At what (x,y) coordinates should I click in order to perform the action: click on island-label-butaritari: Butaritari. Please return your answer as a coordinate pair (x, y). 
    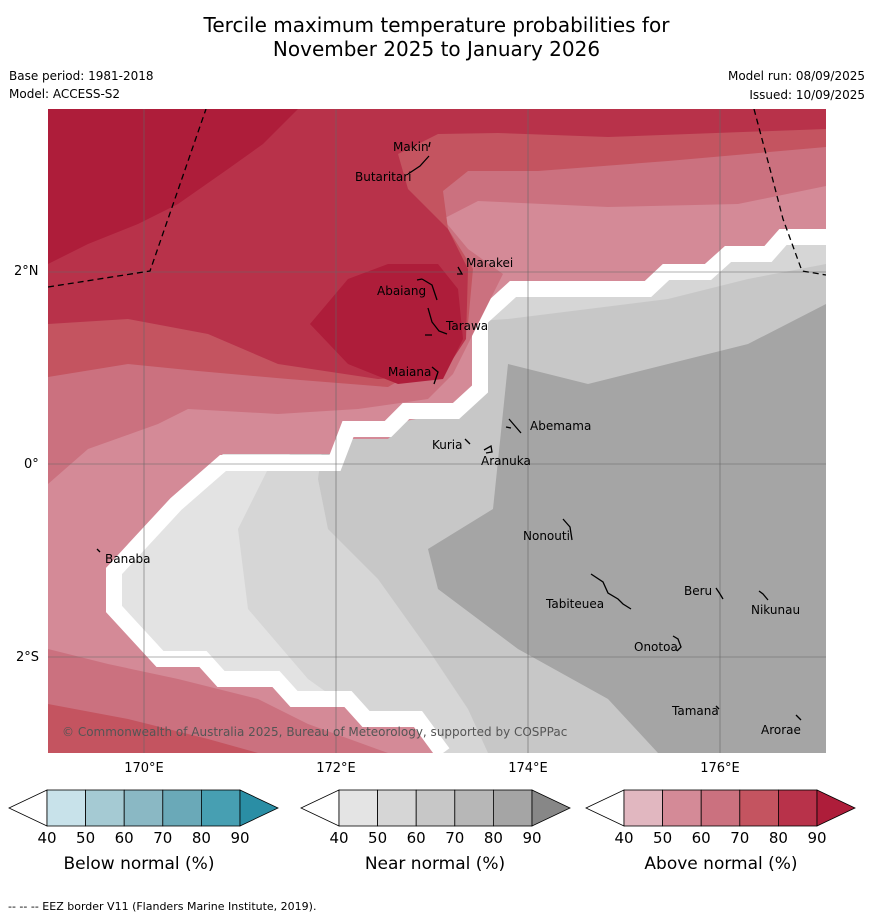
    Looking at the image, I should click on (383, 177).